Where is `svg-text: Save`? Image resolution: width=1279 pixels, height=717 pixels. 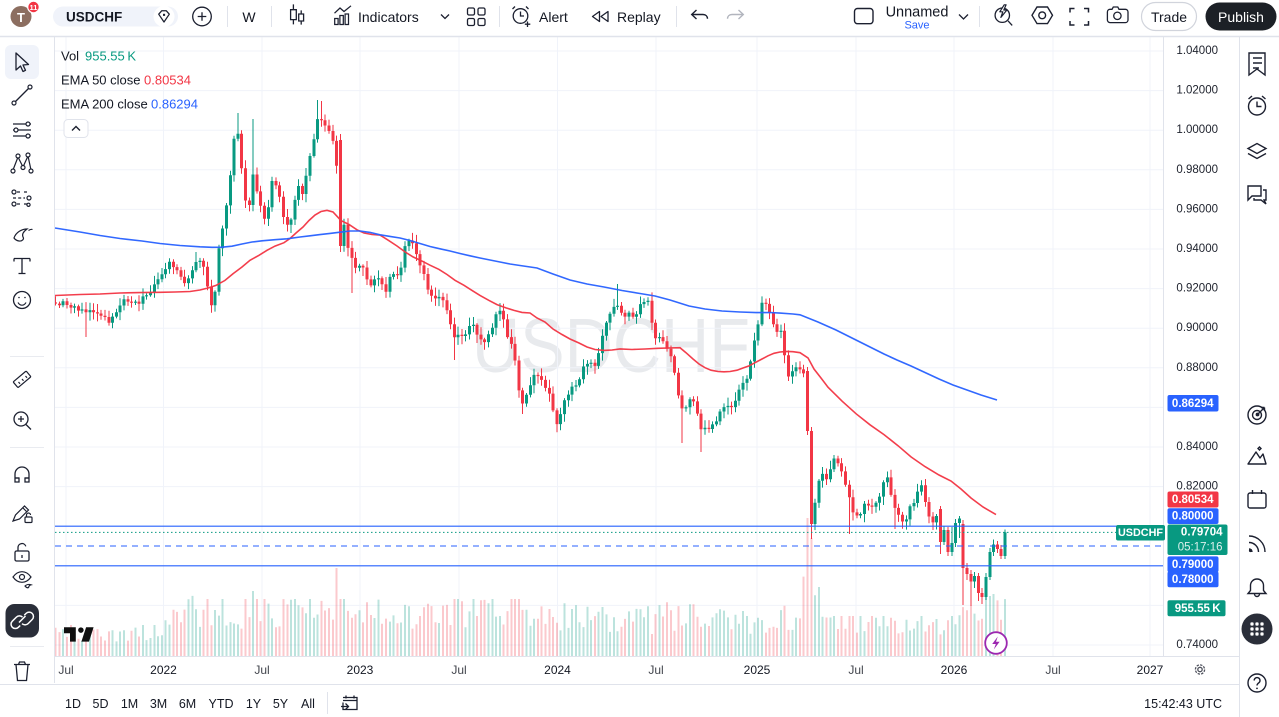
svg-text: Save is located at coordinates (916, 26).